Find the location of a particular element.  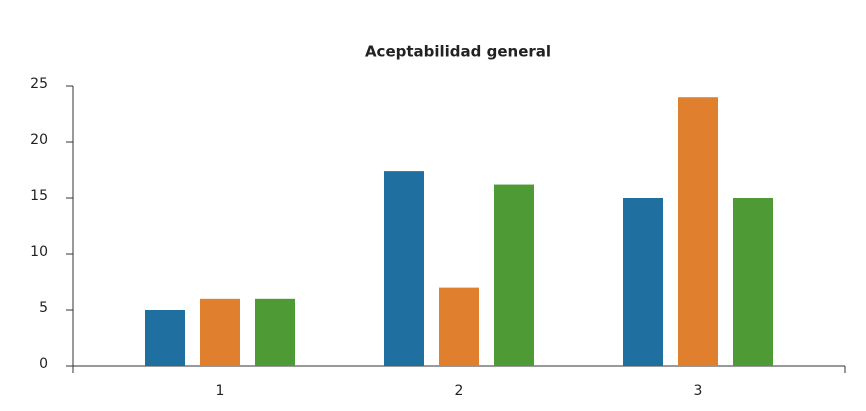

y-tick-label: 10 is located at coordinates (39, 252).